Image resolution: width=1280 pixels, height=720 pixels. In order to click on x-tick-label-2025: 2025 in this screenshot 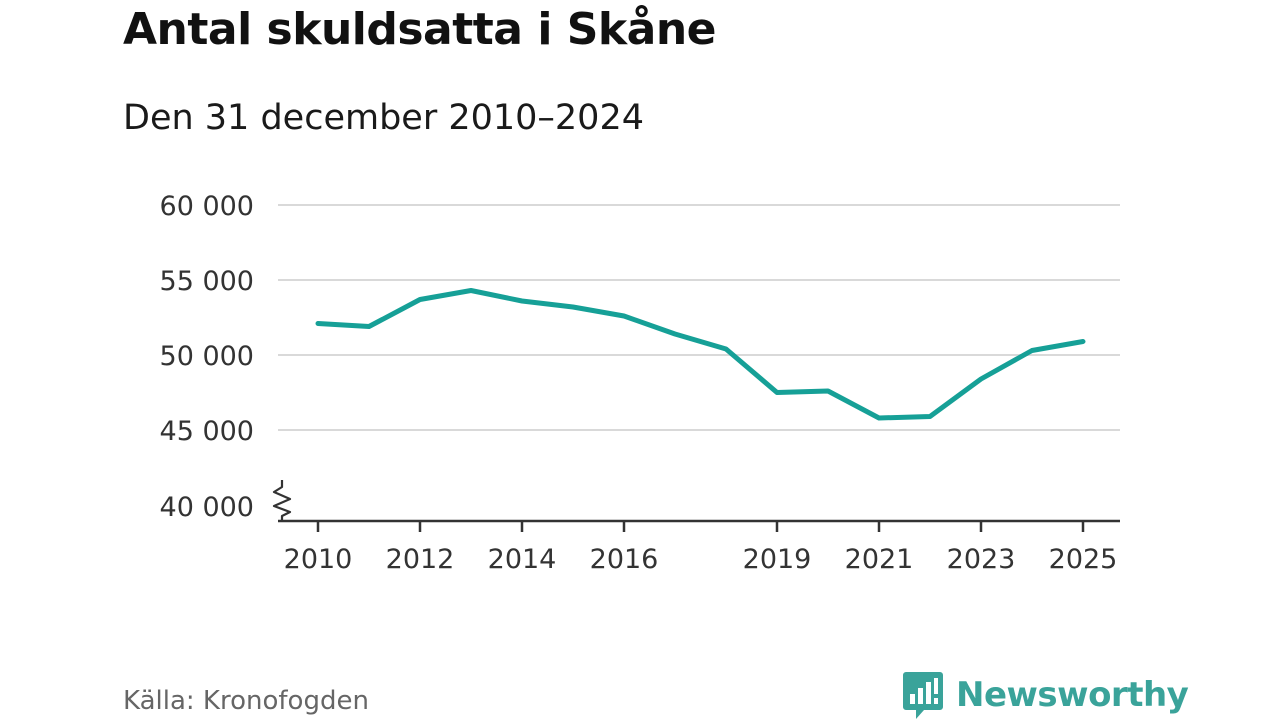, I will do `click(1083, 559)`.